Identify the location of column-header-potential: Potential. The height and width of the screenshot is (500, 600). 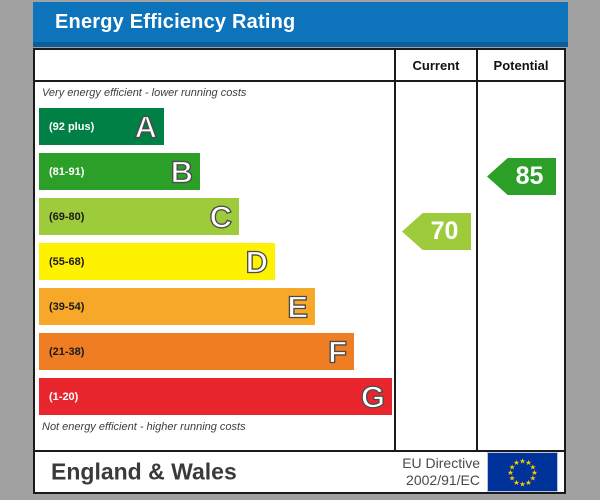
(521, 65).